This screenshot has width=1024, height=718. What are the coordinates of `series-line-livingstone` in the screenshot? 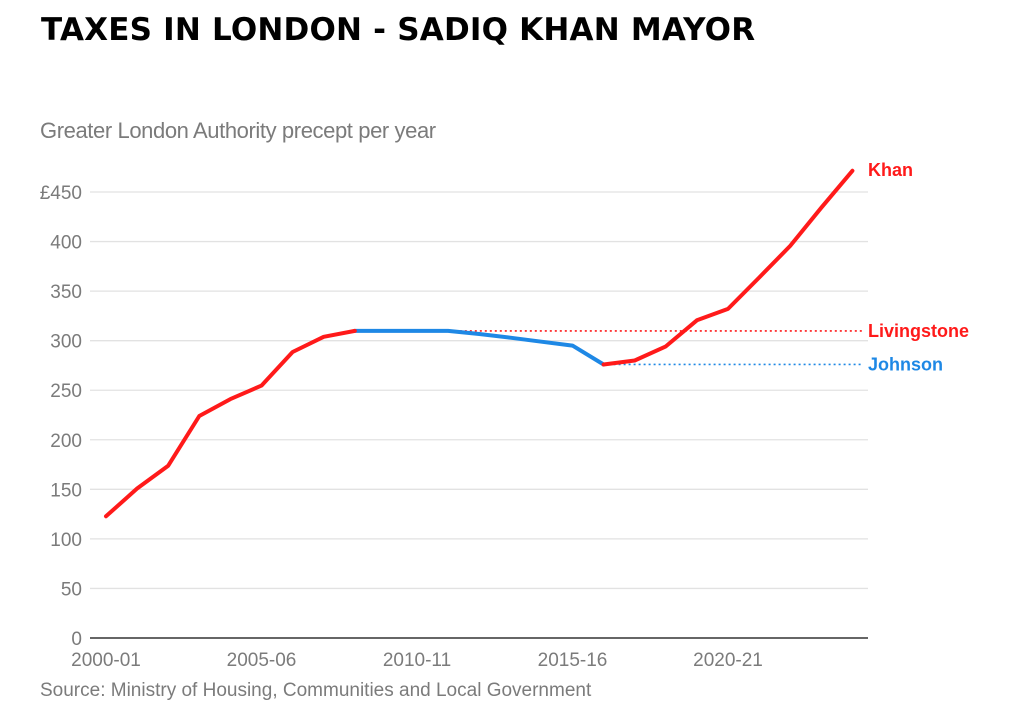 It's located at (230, 423).